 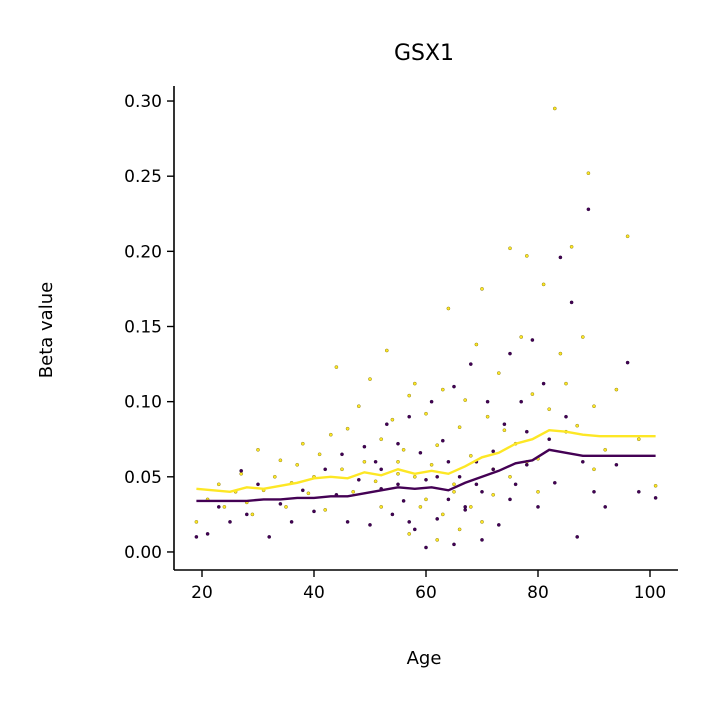 I want to click on y-tick-label: 0.05, so click(x=143, y=478).